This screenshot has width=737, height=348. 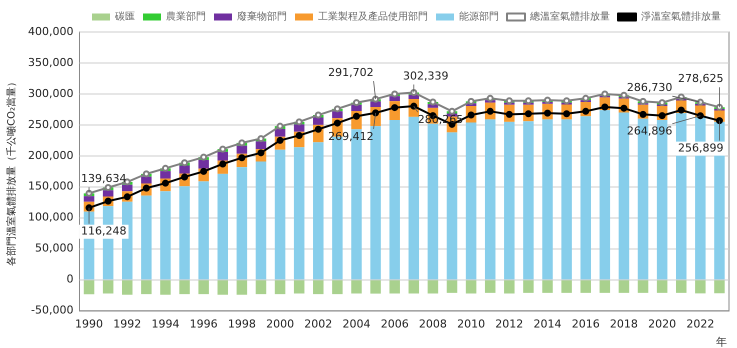 What do you see at coordinates (262, 16) in the screenshot?
I see `legend-label: 廢棄物部門` at bounding box center [262, 16].